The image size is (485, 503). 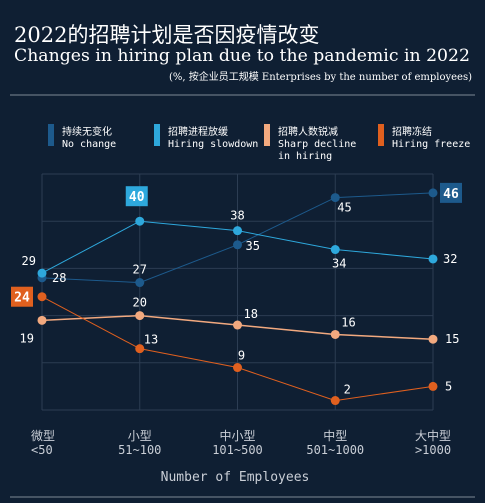 What do you see at coordinates (237, 435) in the screenshot?
I see `x-tick-label: 中小型` at bounding box center [237, 435].